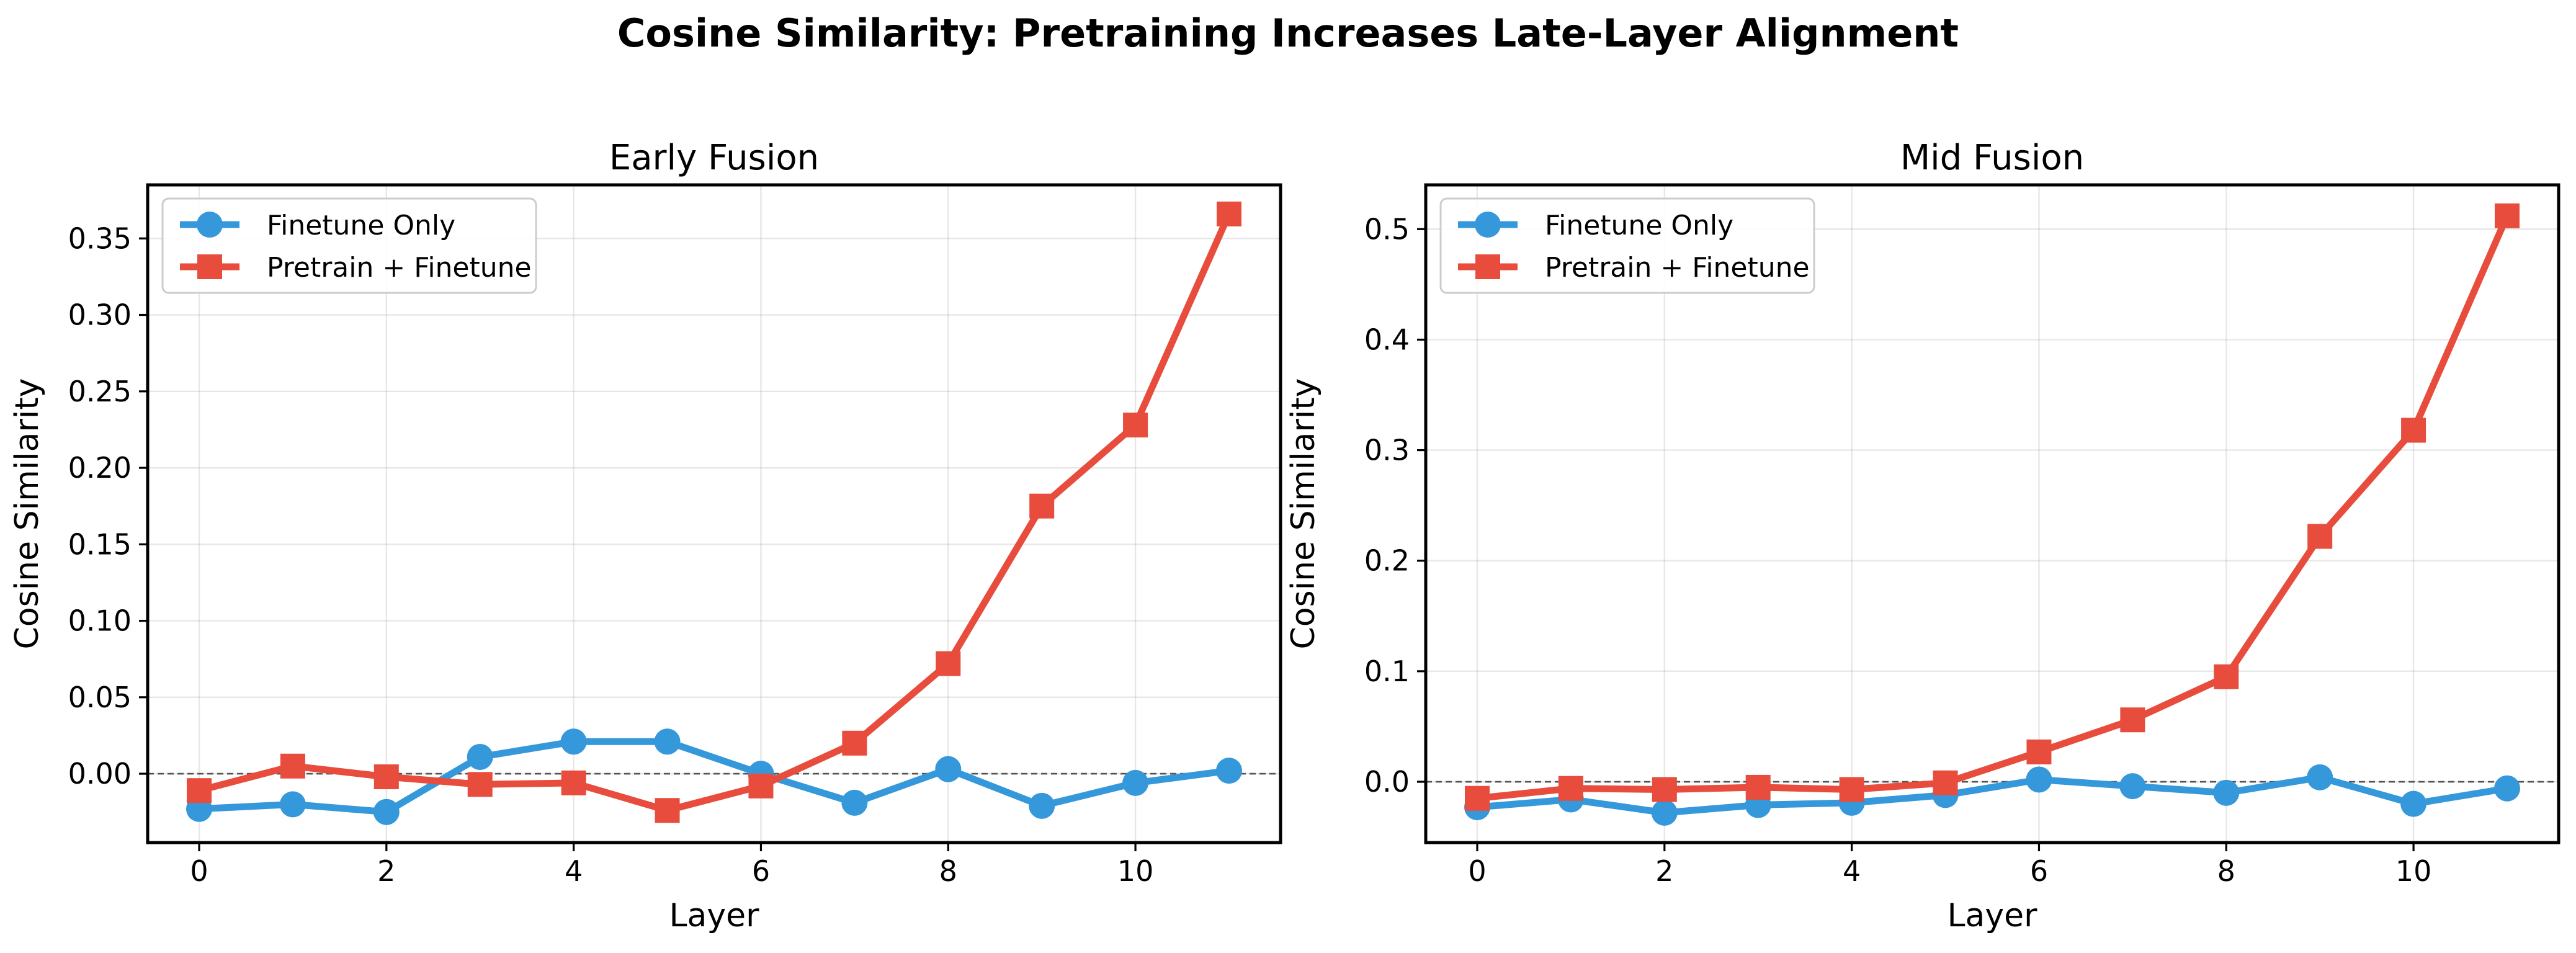 Image resolution: width=2576 pixels, height=953 pixels. What do you see at coordinates (714, 158) in the screenshot?
I see `chart-title: Early Fusion` at bounding box center [714, 158].